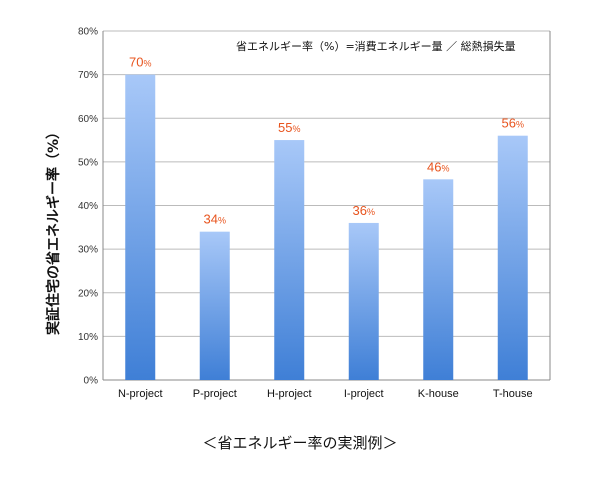 The height and width of the screenshot is (489, 600). I want to click on category-label: P-project, so click(215, 394).